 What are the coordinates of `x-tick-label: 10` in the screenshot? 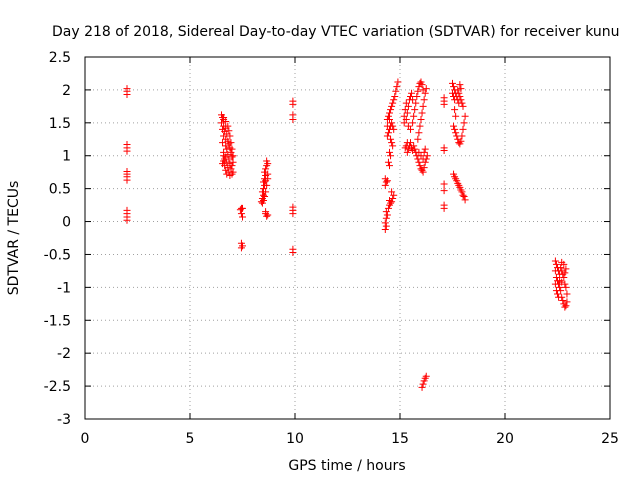 It's located at (295, 439).